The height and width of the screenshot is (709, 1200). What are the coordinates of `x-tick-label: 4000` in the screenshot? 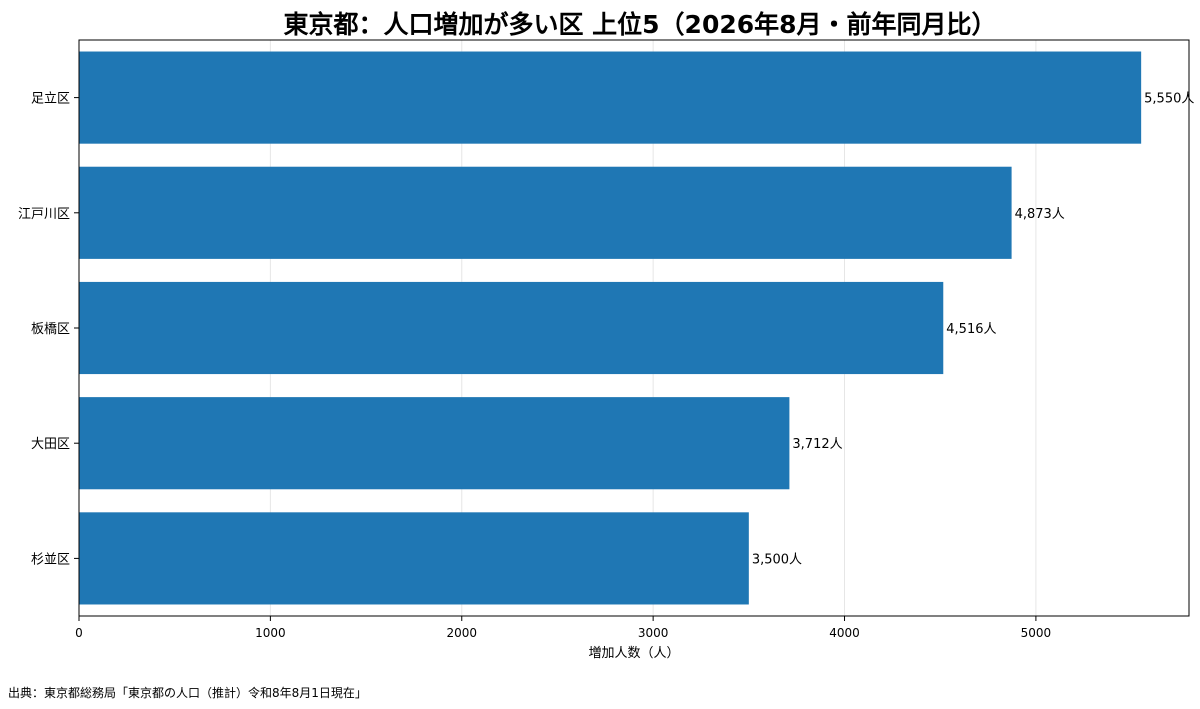 It's located at (844, 633).